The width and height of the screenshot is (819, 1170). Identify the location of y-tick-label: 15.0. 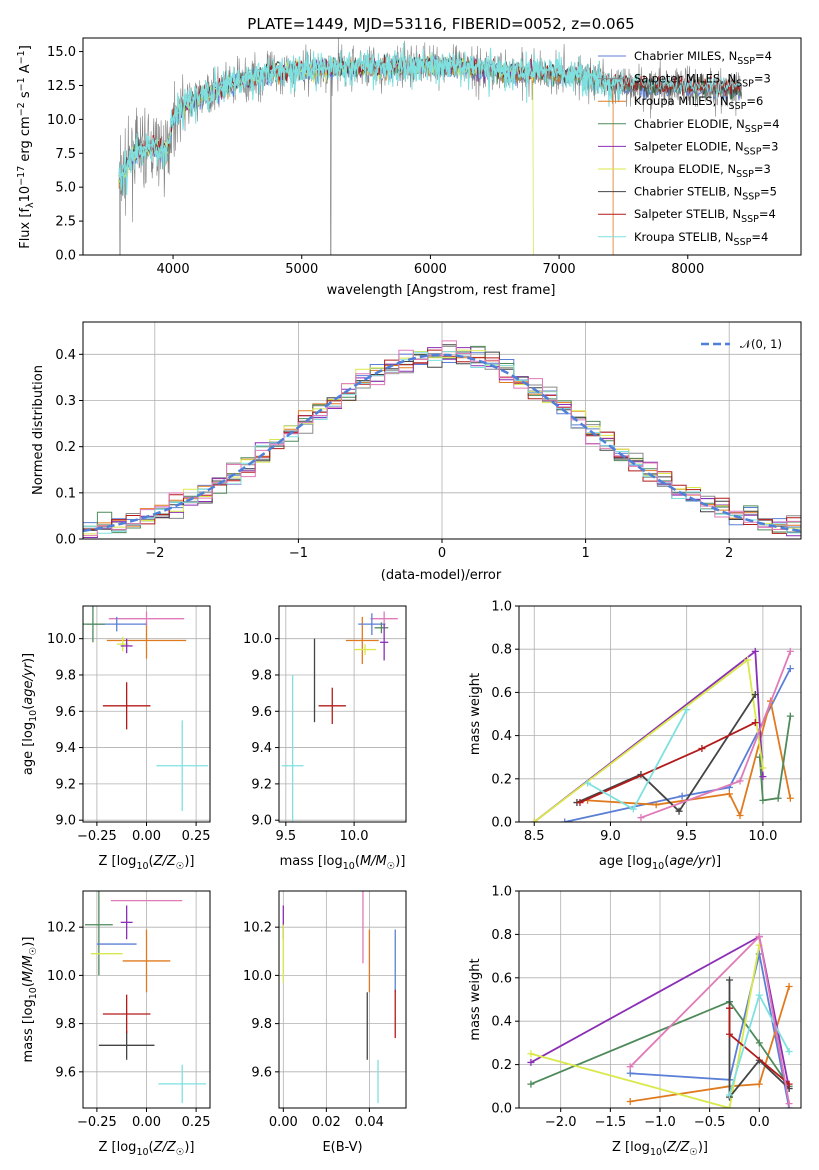
(61, 52).